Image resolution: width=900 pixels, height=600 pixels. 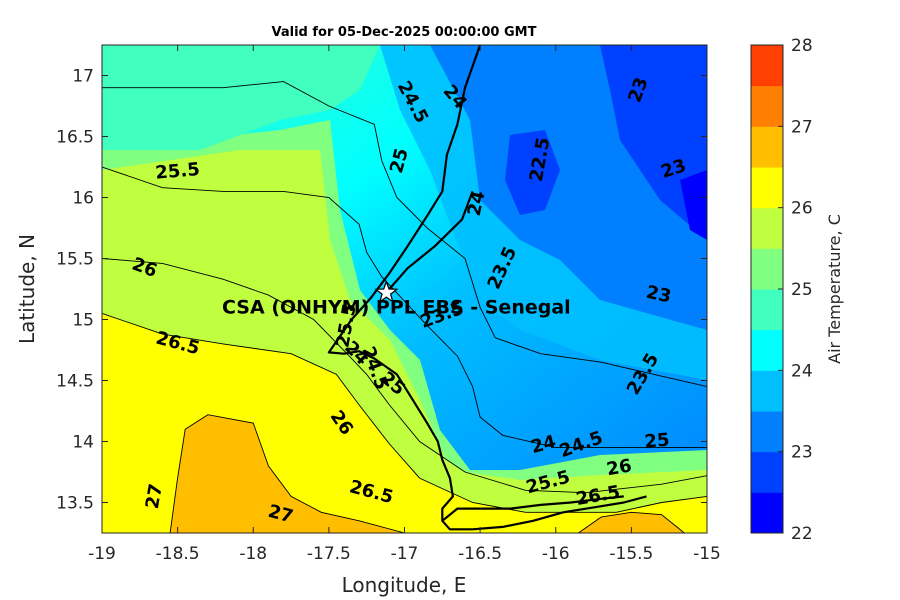 I want to click on x-tick-label-4: -17, so click(x=405, y=554).